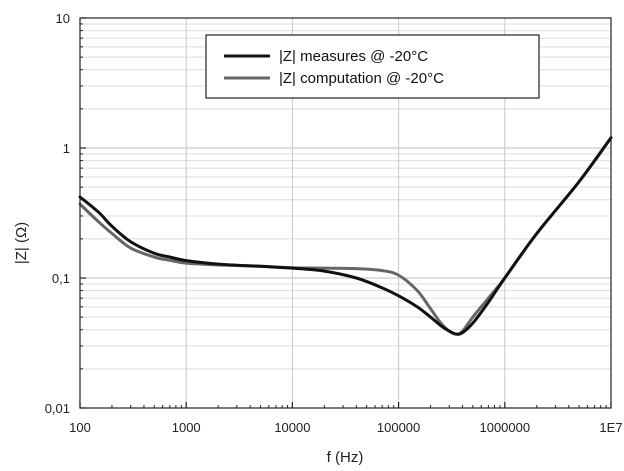  Describe the element at coordinates (345, 457) in the screenshot. I see `x-axis-title: f (Hz)` at that location.